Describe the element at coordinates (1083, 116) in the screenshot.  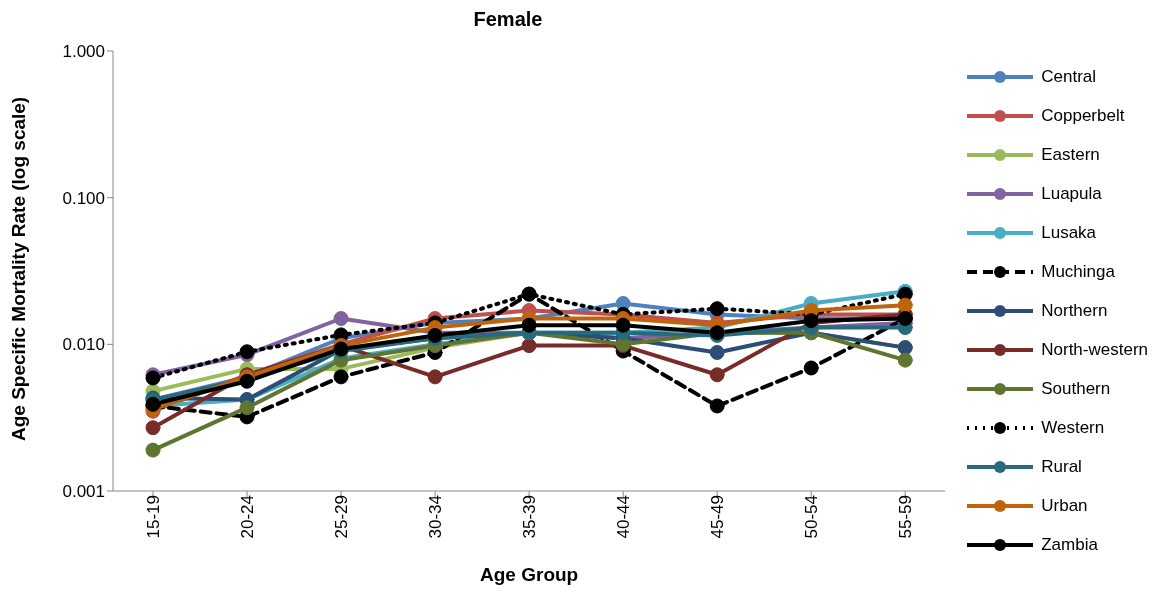
I see `legend-label: Copperbelt` at that location.